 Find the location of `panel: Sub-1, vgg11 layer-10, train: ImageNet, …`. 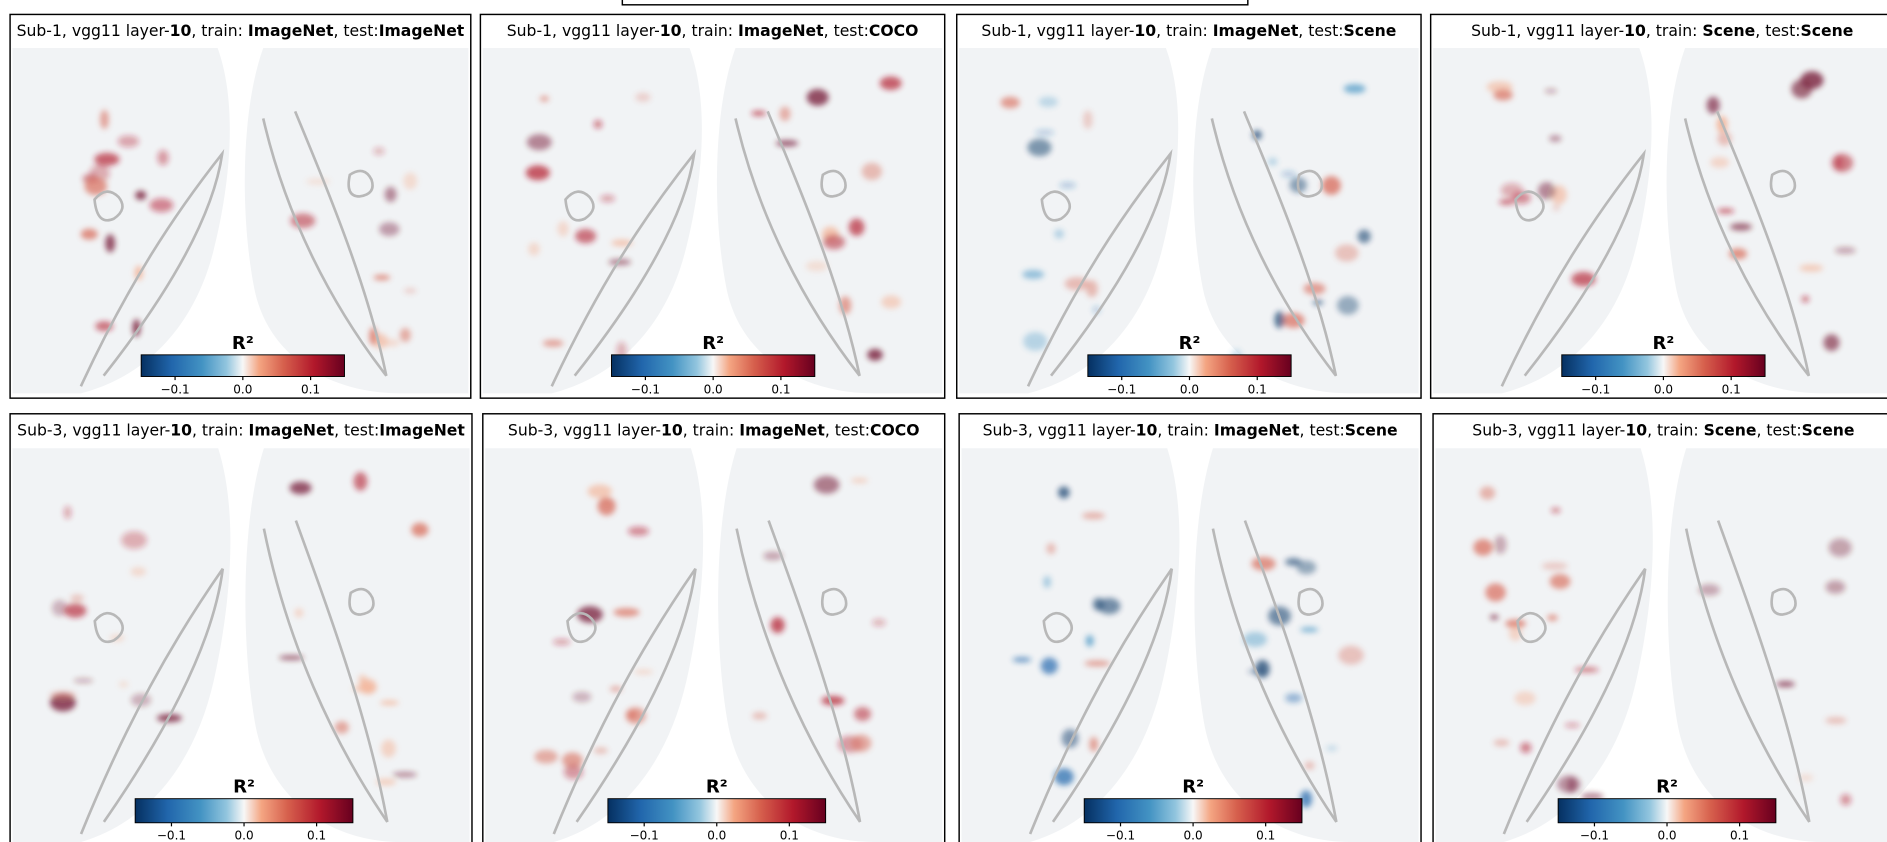

panel: Sub-1, vgg11 layer-10, train: ImageNet, … is located at coordinates (240, 206).